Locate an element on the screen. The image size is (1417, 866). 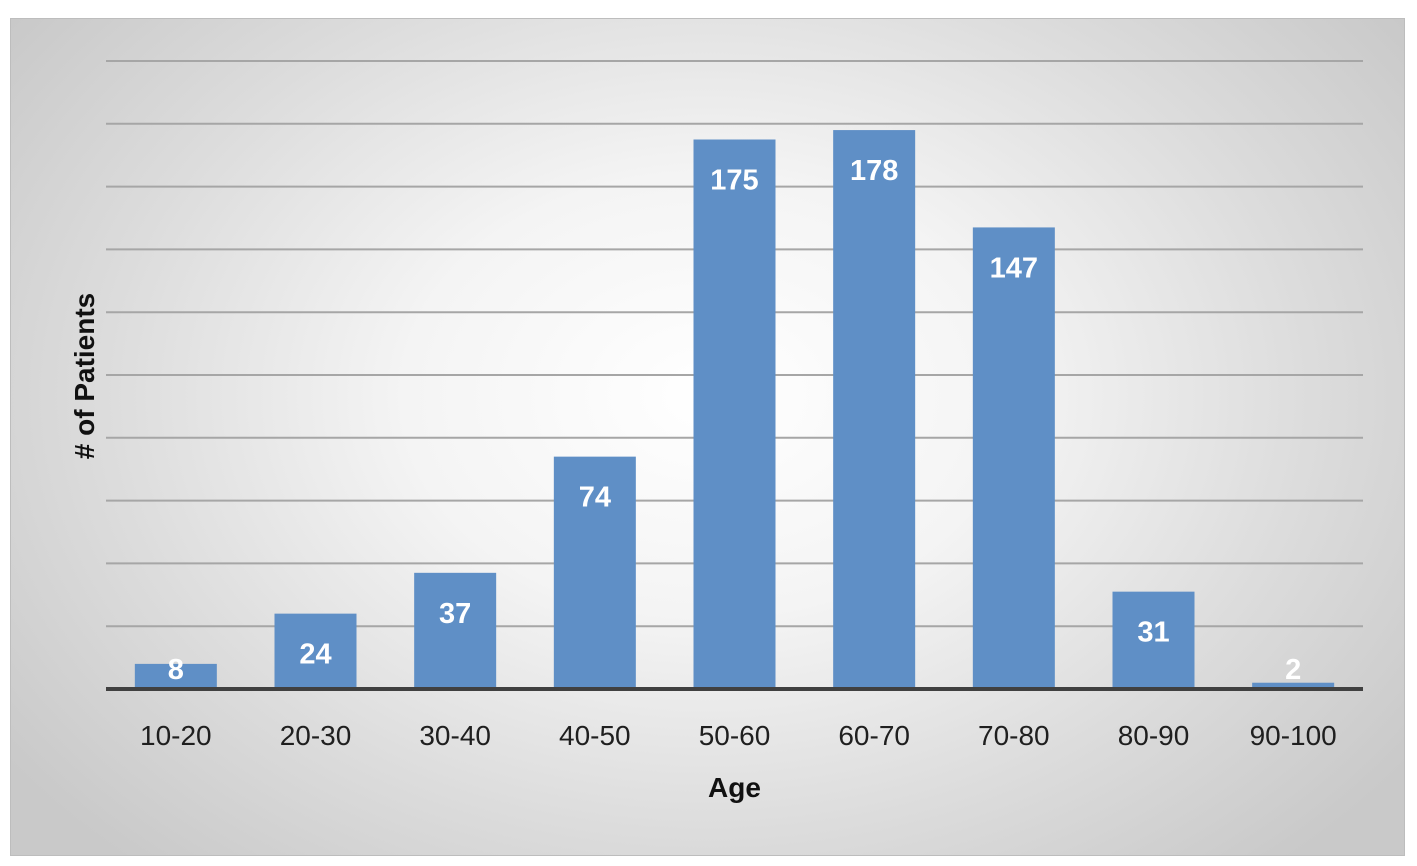
data-label-50-60: 175 is located at coordinates (734, 181).